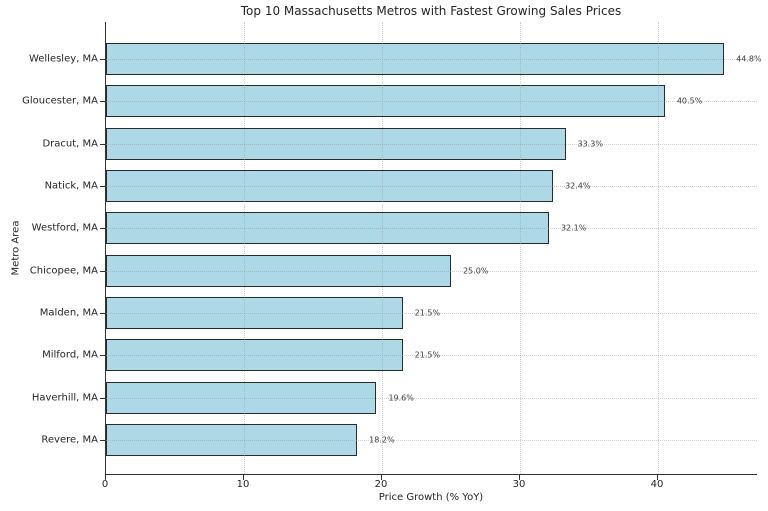 The height and width of the screenshot is (511, 768). I want to click on y-tick-label: Revere, MA, so click(69, 440).